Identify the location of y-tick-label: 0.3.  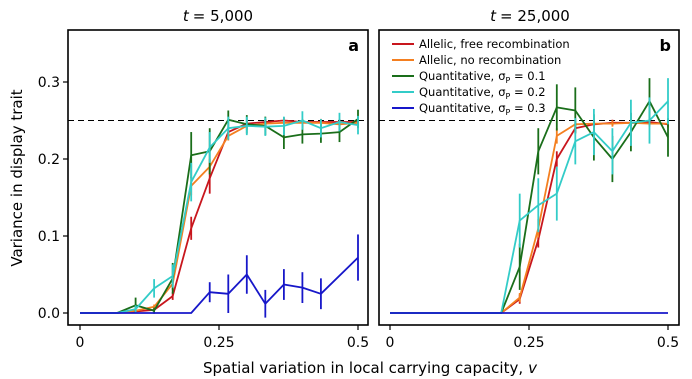
(49, 83).